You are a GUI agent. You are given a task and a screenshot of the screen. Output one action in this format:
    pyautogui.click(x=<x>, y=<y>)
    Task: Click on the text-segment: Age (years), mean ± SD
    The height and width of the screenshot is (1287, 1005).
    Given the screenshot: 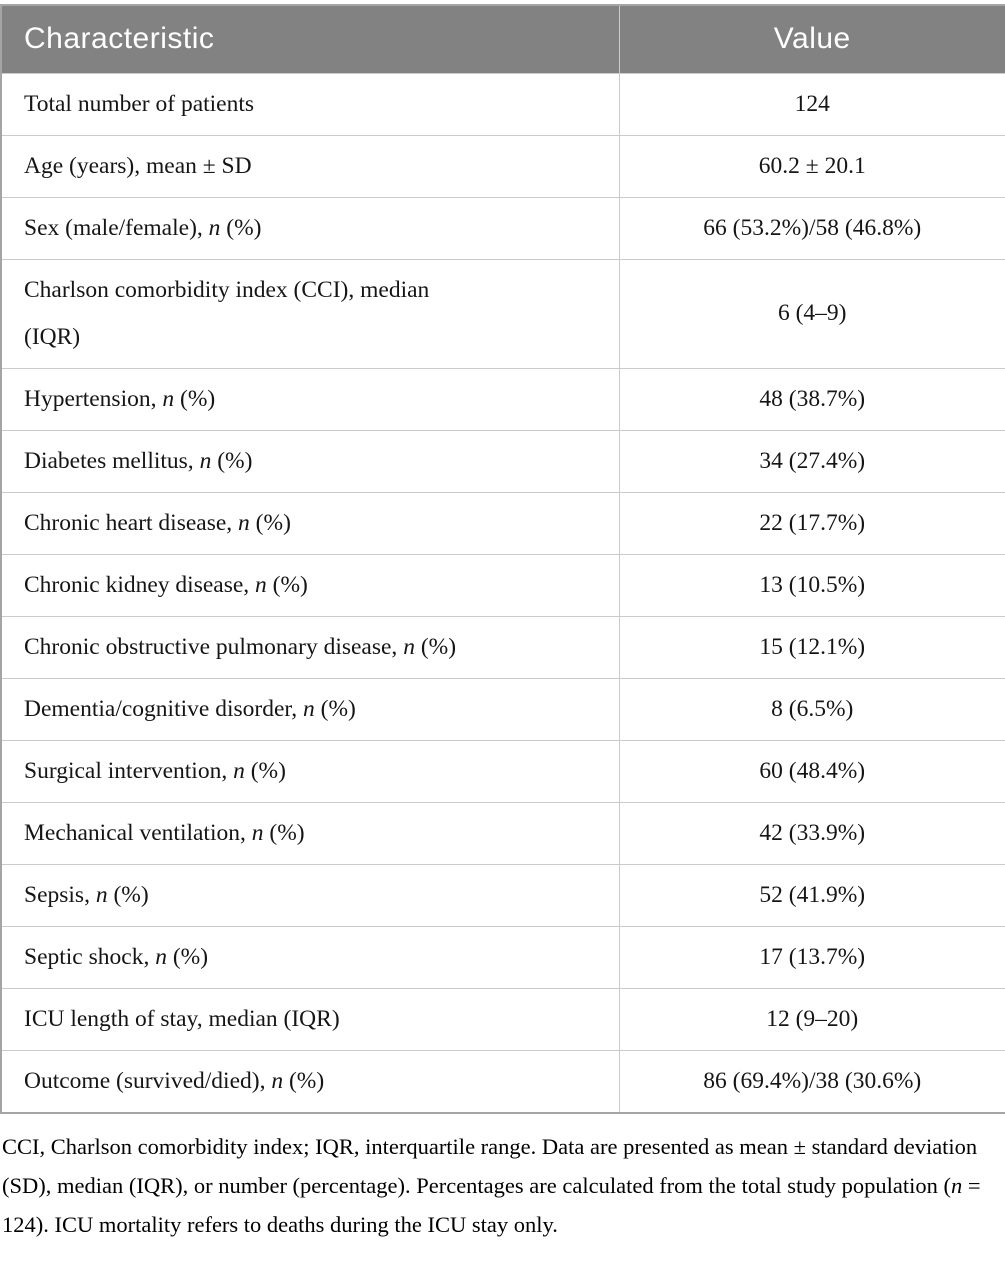 What is the action you would take?
    pyautogui.click(x=138, y=165)
    